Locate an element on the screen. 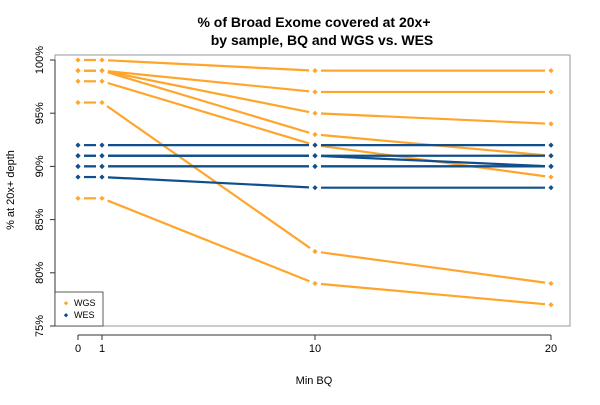  legend-box is located at coordinates (79, 309).